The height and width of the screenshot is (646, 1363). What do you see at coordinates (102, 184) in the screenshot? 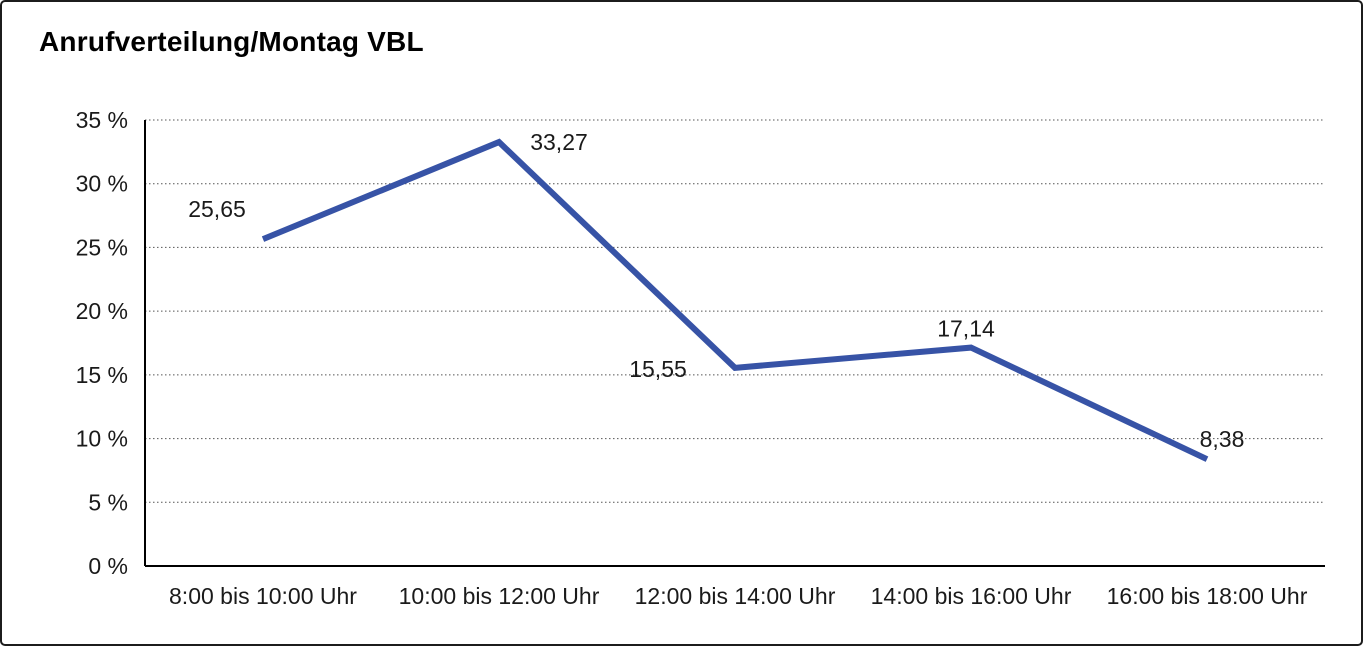
I see `y-axis-tick-label: 30 %` at bounding box center [102, 184].